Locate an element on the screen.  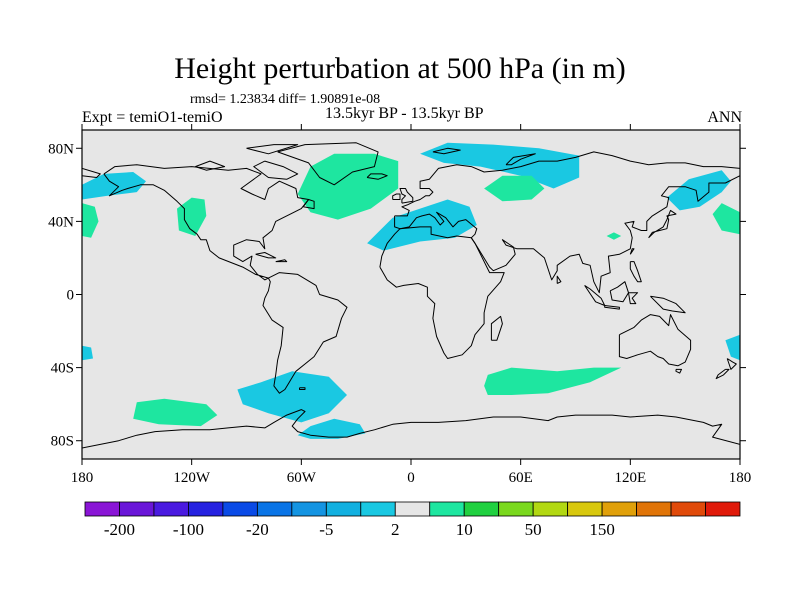
colorbar-label: 2 is located at coordinates (395, 529).